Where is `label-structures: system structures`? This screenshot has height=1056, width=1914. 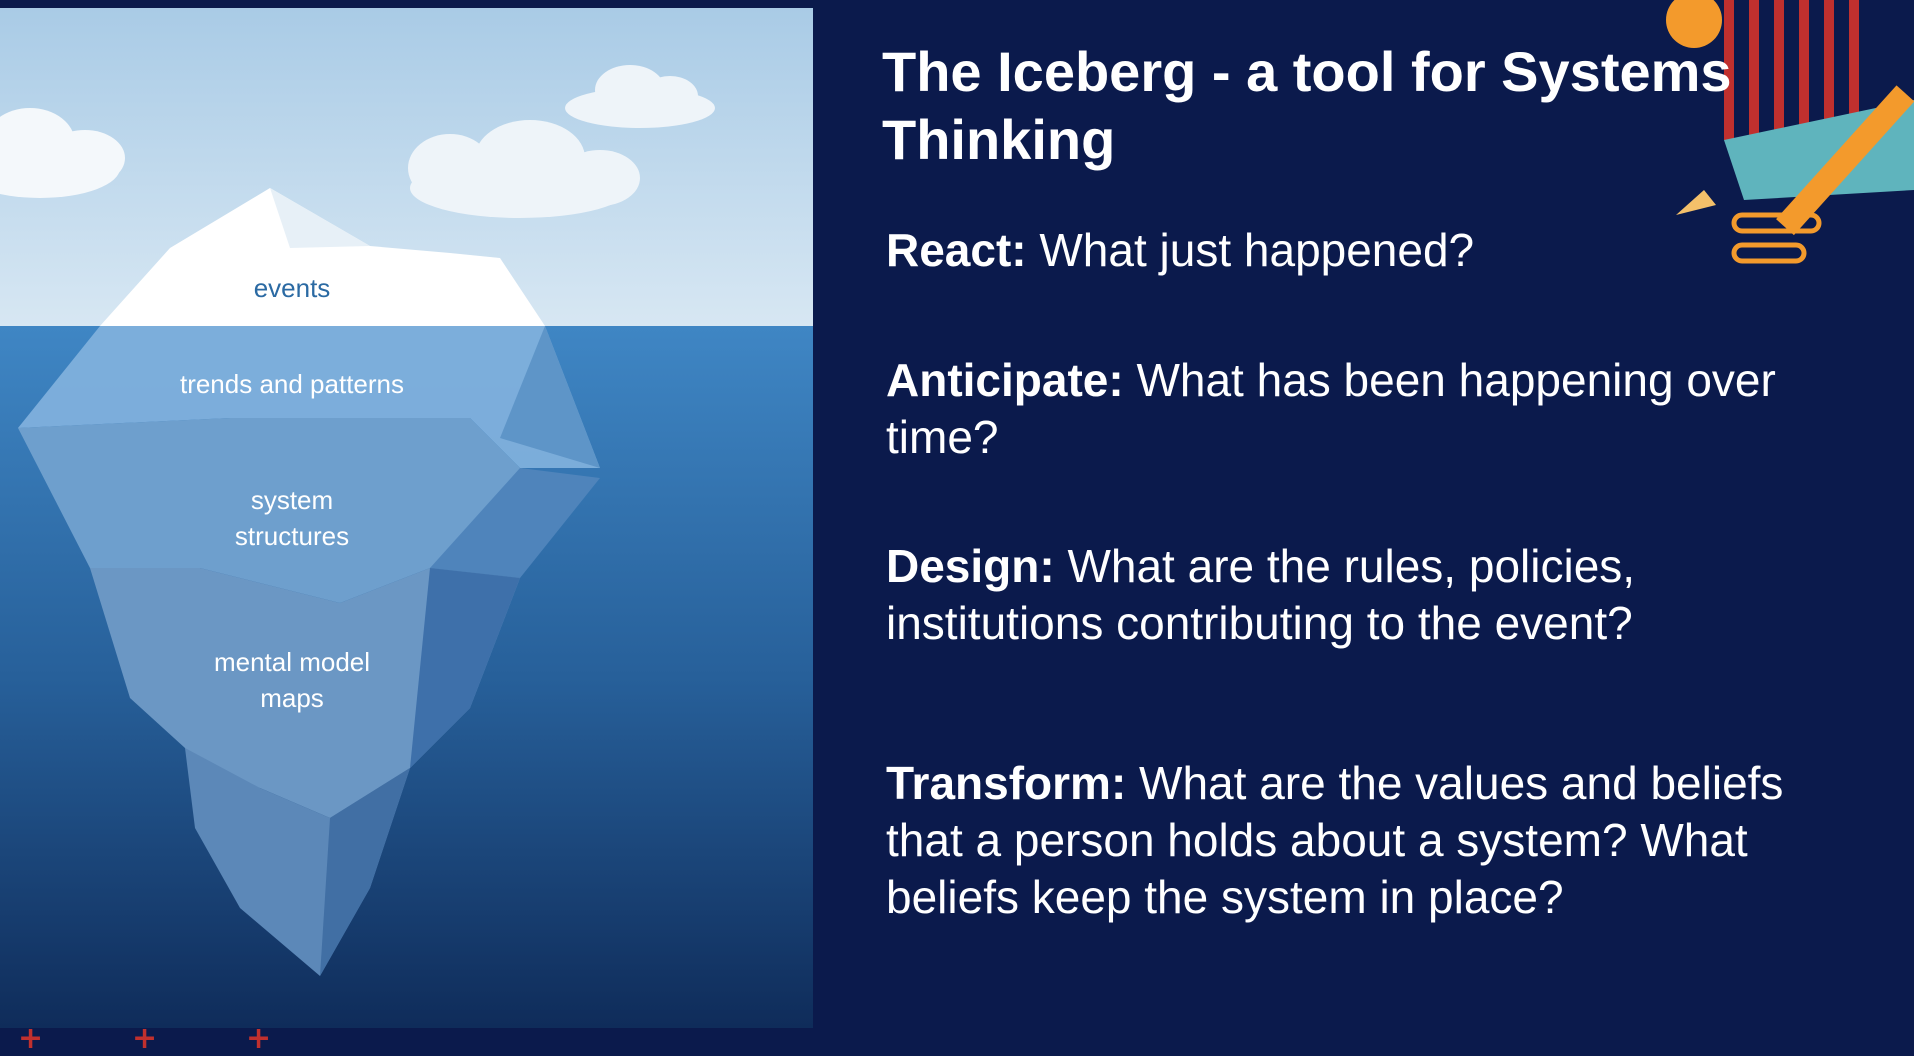 label-structures: system structures is located at coordinates (292, 518).